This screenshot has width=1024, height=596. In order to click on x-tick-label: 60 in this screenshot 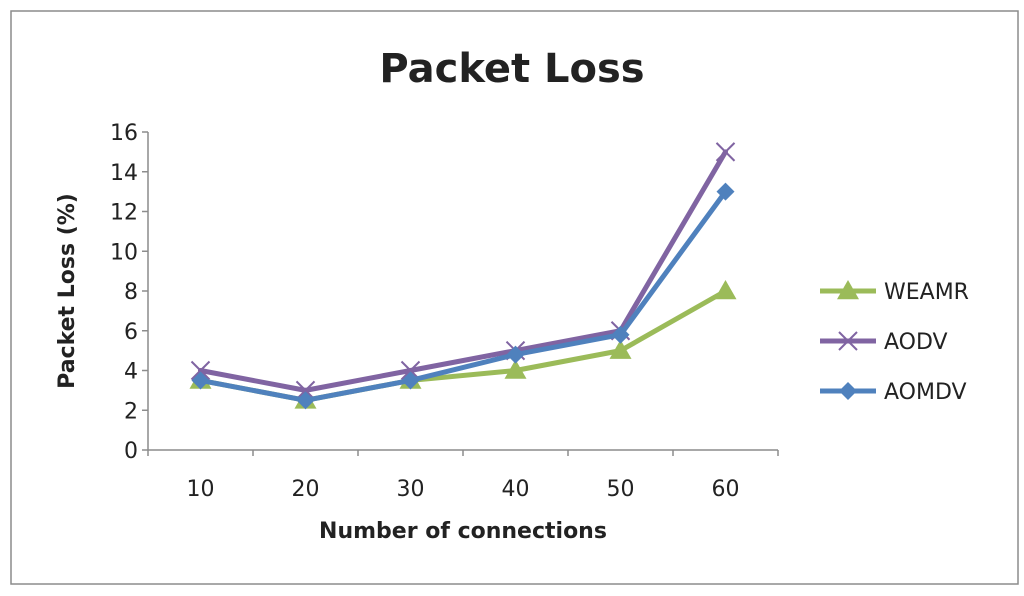, I will do `click(726, 489)`.